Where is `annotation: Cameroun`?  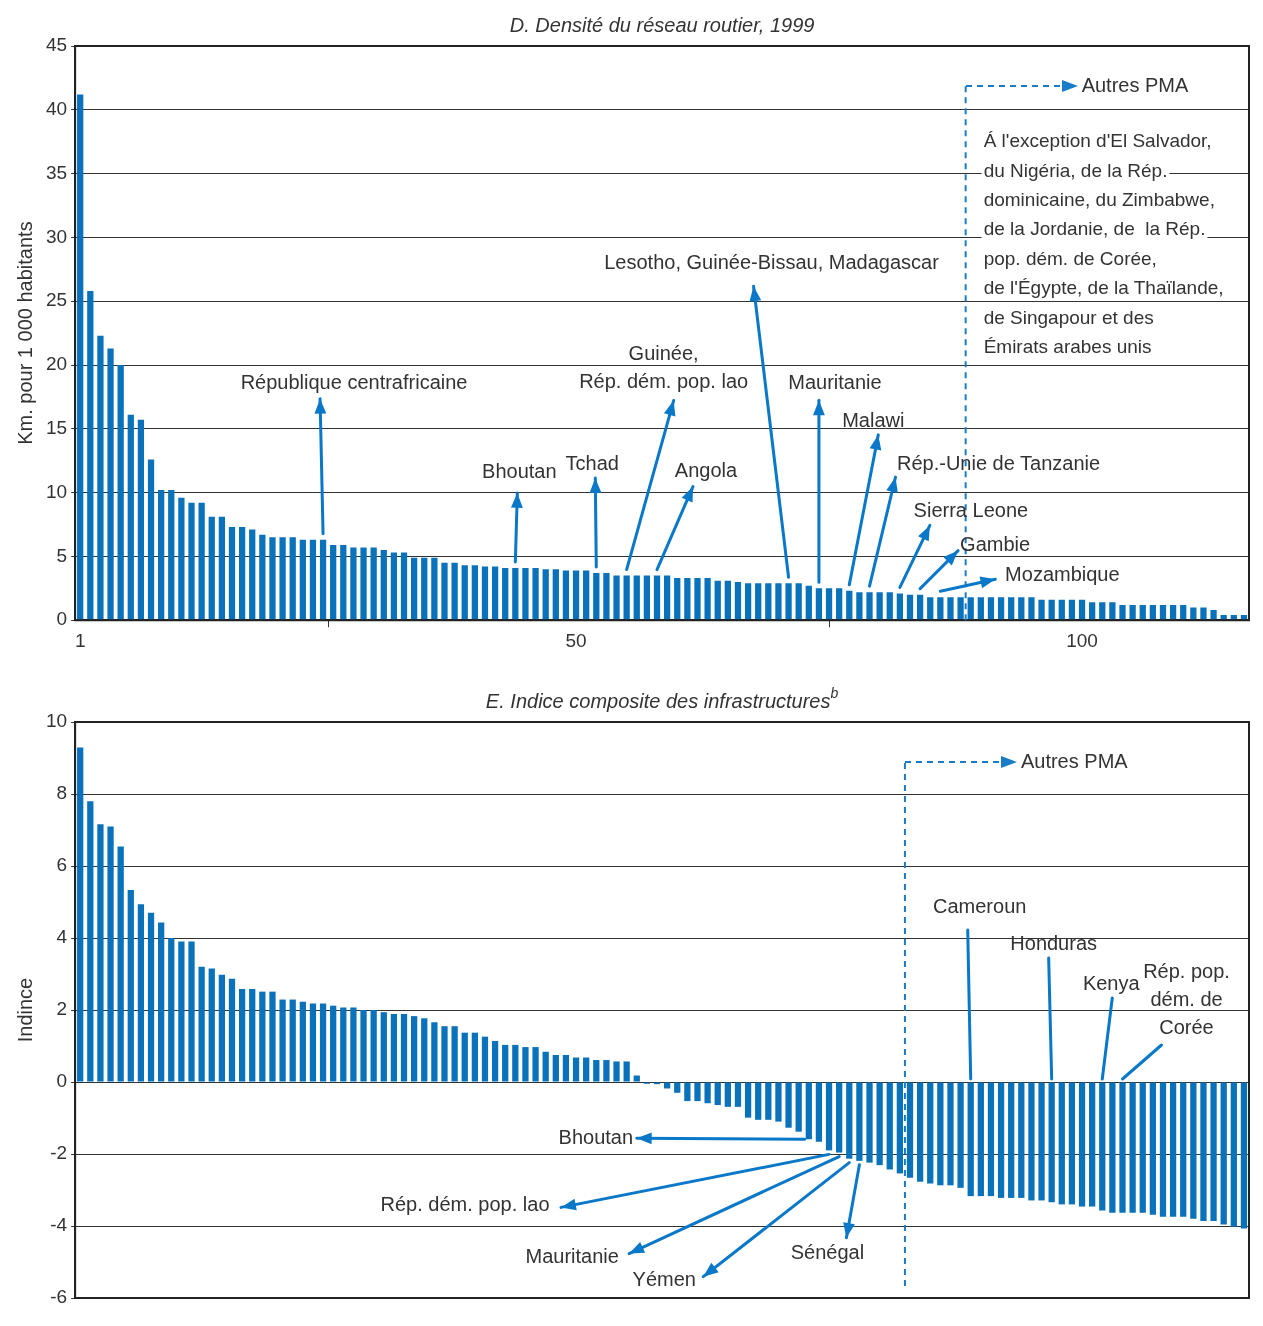 annotation: Cameroun is located at coordinates (980, 905).